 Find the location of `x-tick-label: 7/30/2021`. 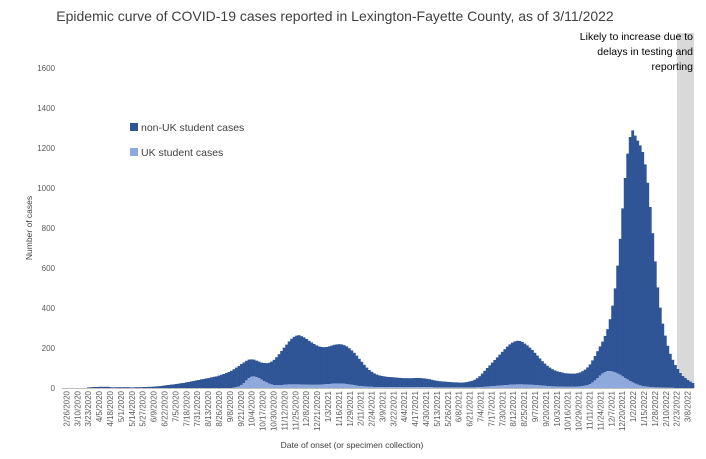

x-tick-label: 7/30/2021 is located at coordinates (502, 408).